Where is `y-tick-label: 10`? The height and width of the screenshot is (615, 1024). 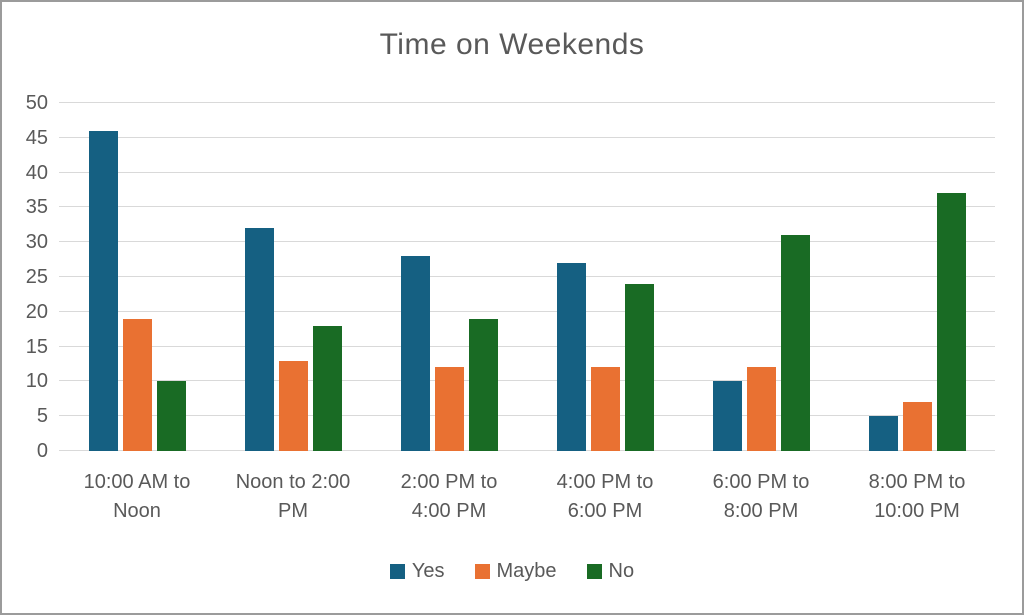
y-tick-label: 10 is located at coordinates (36, 381).